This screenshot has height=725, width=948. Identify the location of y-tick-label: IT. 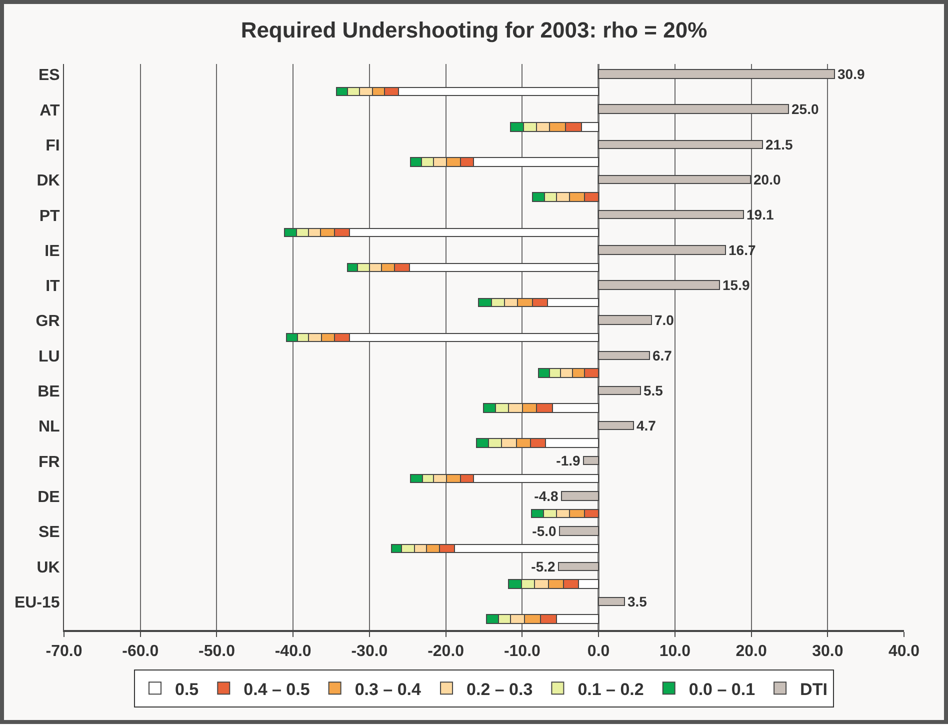
(53, 287).